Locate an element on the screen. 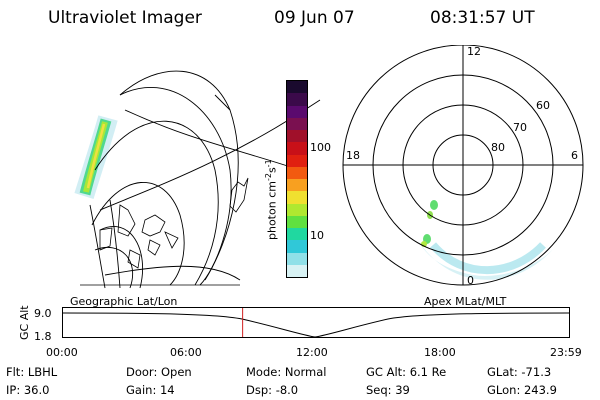  orbit-plot-frame is located at coordinates (316, 322).